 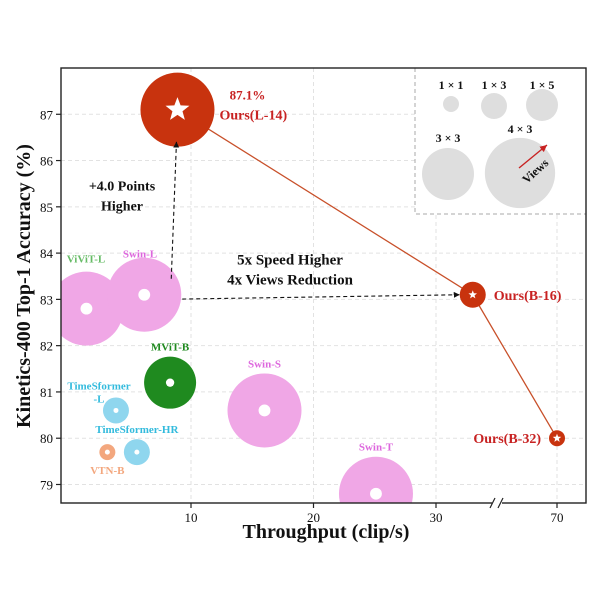 What do you see at coordinates (98, 387) in the screenshot?
I see `label-timesformer-l: TimeSformer` at bounding box center [98, 387].